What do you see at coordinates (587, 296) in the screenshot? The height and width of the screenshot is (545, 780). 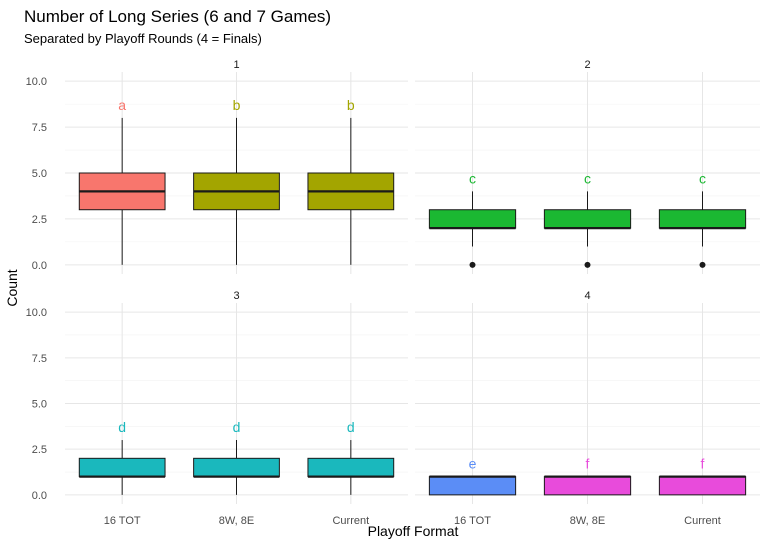 I see `facet-strip-label: 4` at bounding box center [587, 296].